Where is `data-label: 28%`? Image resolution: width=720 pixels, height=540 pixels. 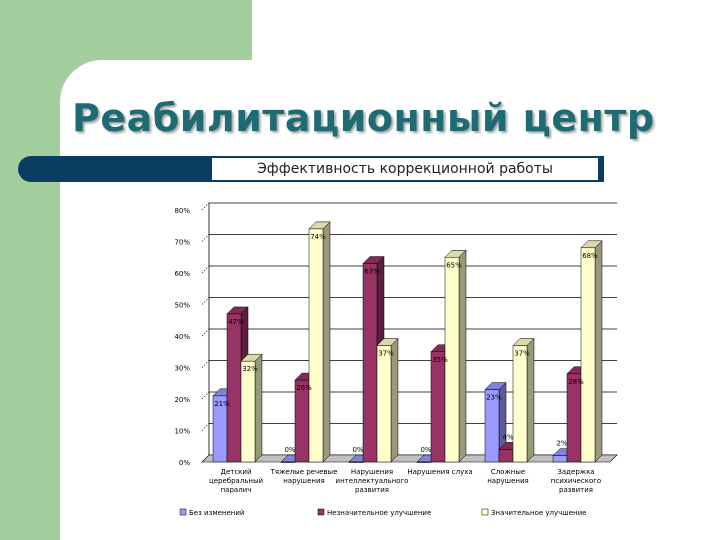 data-label: 28% is located at coordinates (576, 382).